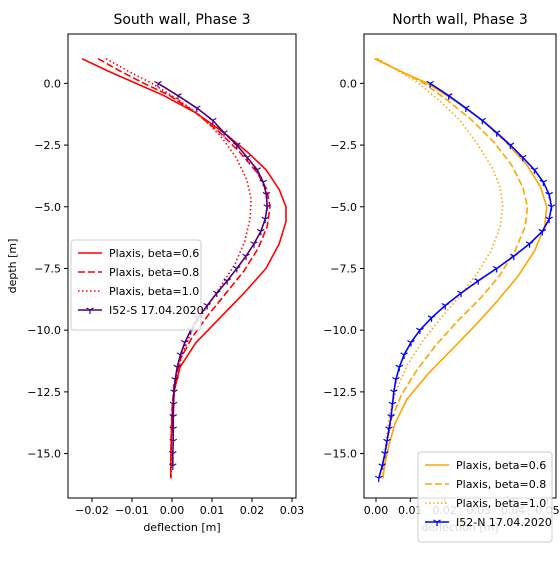 The image size is (560, 566). Describe the element at coordinates (156, 310) in the screenshot. I see `legend-label: I52-S 17.04.2020` at that location.